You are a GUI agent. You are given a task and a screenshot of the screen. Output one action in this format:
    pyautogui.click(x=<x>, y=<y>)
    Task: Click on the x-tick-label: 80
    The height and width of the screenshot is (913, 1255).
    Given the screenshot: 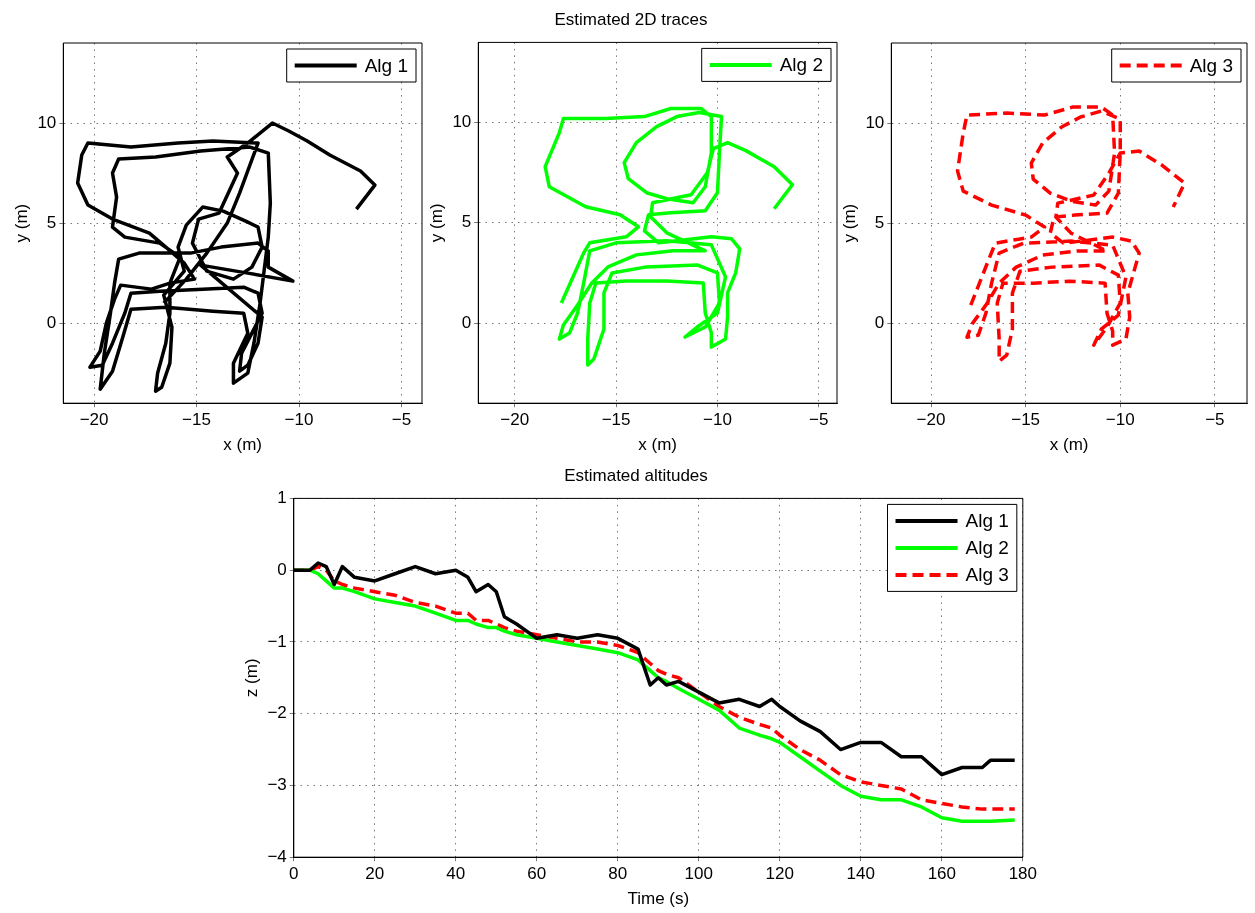 What is the action you would take?
    pyautogui.click(x=618, y=874)
    